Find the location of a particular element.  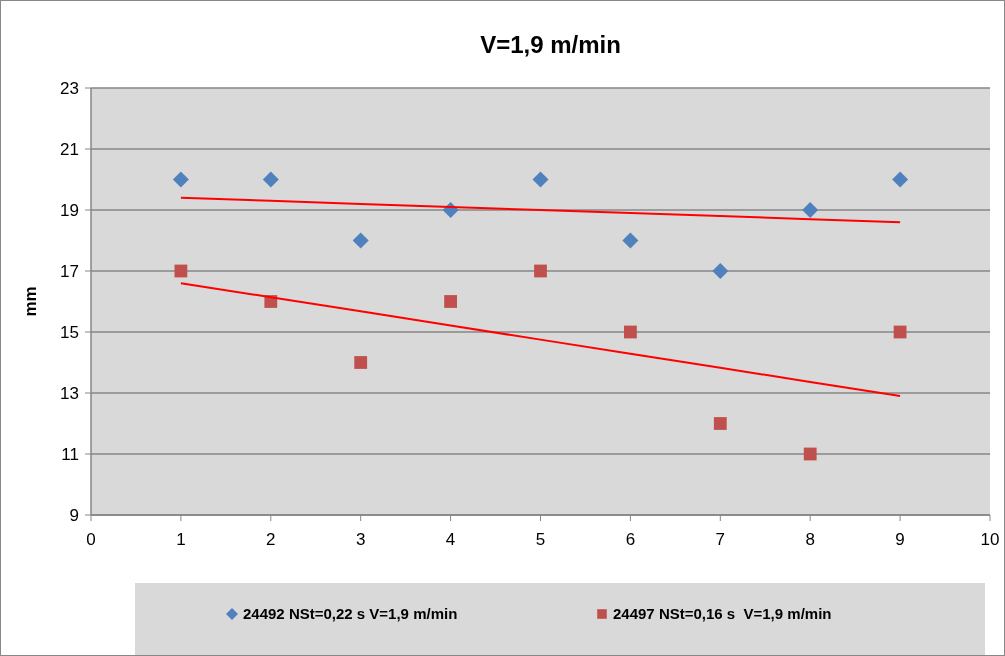

x-tick-label: 7 is located at coordinates (720, 539).